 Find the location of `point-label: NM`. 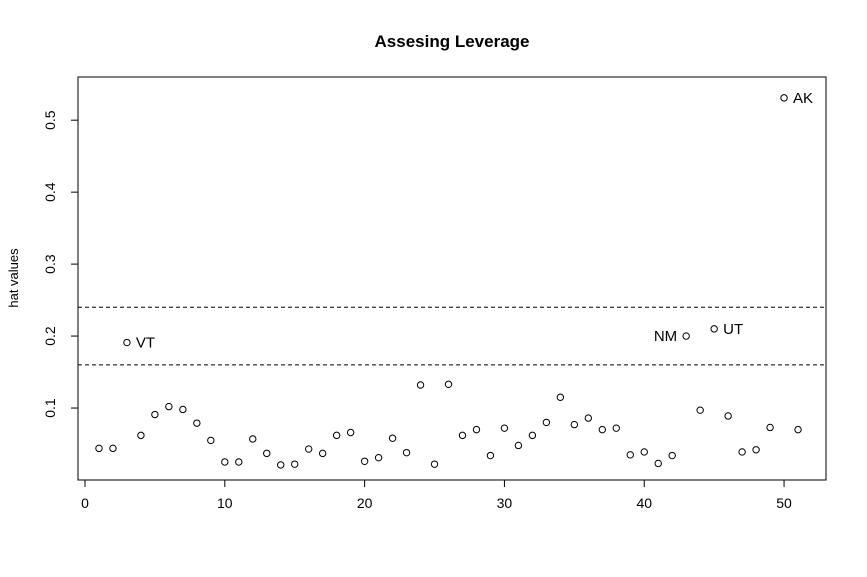

point-label: NM is located at coordinates (665, 336).